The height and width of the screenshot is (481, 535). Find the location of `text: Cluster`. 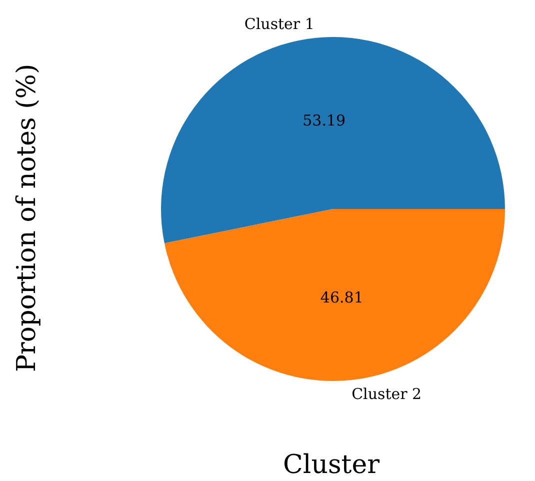

text: Cluster is located at coordinates (331, 465).